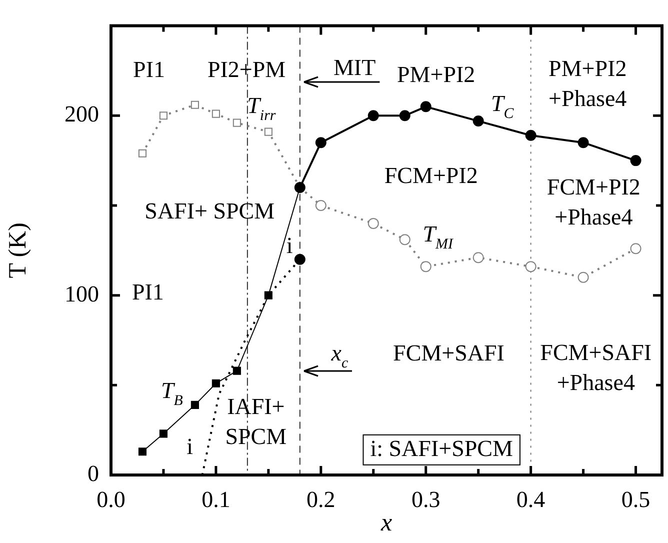 The image size is (668, 543). I want to click on x-axis-title: x, so click(386, 523).